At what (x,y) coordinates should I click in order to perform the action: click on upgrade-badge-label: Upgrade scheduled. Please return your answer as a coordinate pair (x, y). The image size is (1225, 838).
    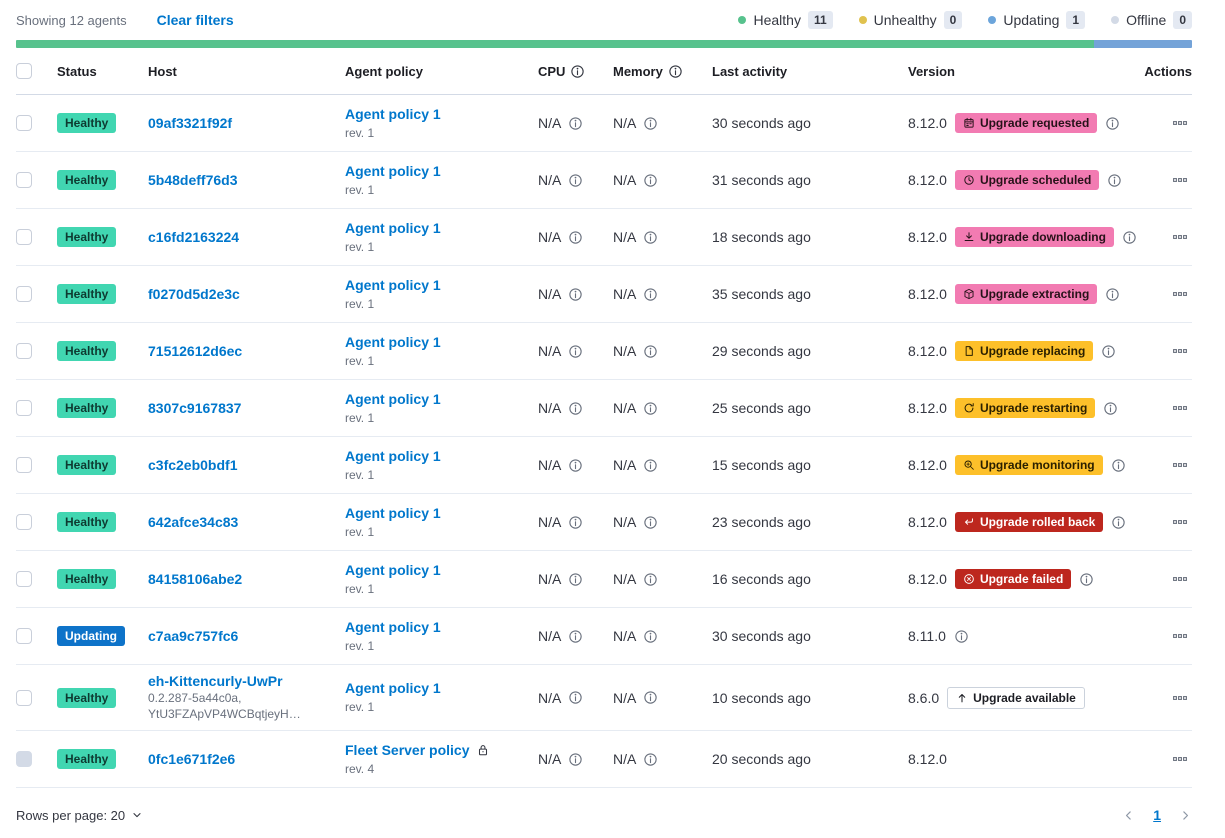
    Looking at the image, I should click on (1035, 180).